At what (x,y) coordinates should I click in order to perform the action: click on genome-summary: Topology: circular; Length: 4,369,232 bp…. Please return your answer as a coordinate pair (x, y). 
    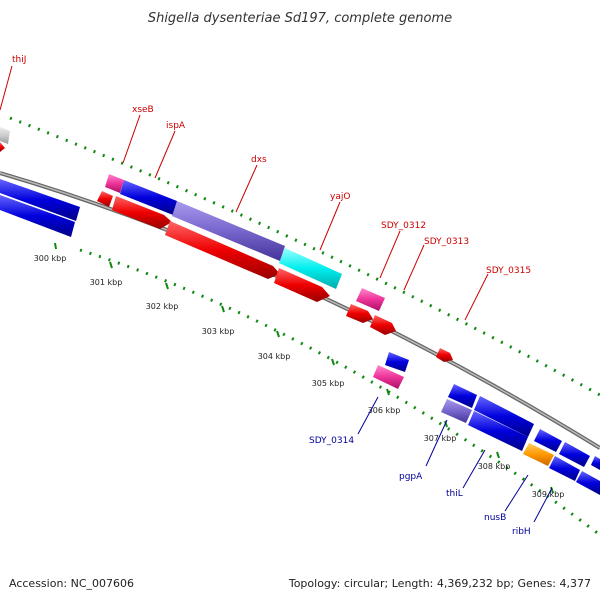
    Looking at the image, I should click on (439, 583).